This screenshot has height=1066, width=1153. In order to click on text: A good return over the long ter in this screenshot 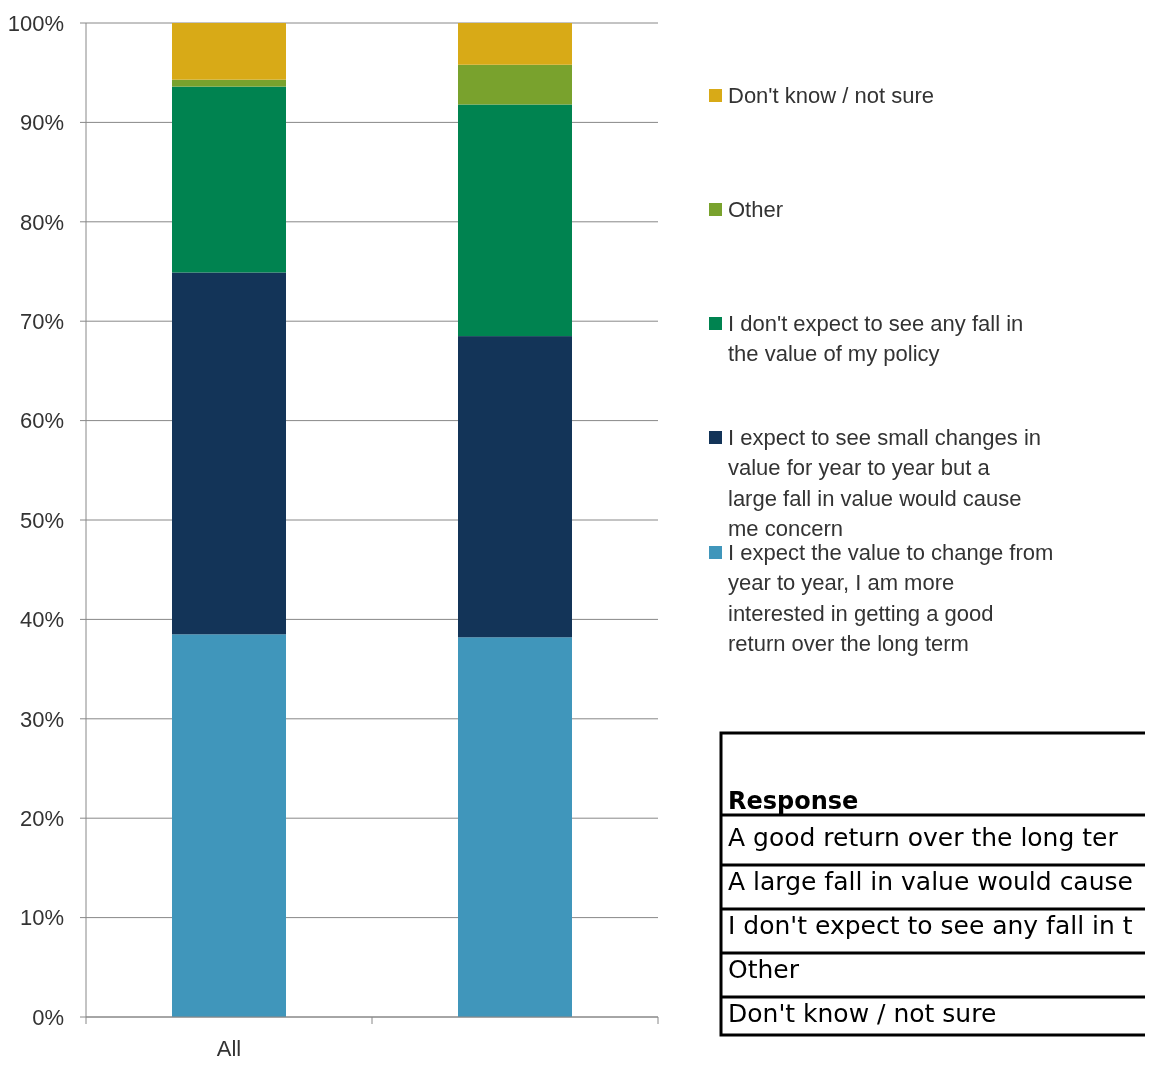, I will do `click(923, 837)`.